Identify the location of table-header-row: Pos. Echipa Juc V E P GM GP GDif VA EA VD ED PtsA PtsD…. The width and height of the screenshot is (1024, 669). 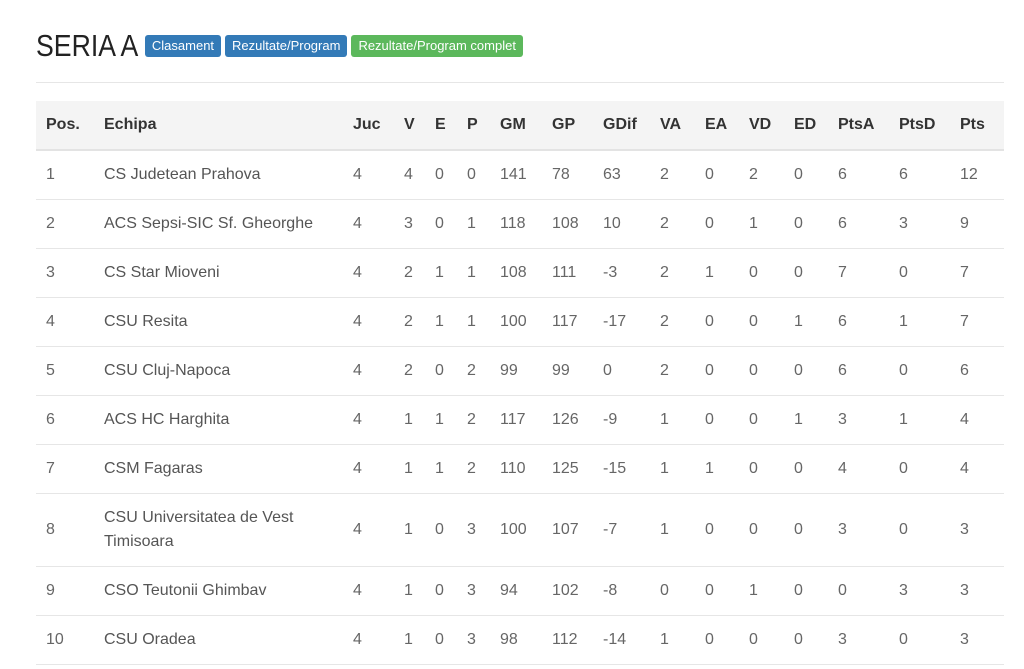
(520, 126).